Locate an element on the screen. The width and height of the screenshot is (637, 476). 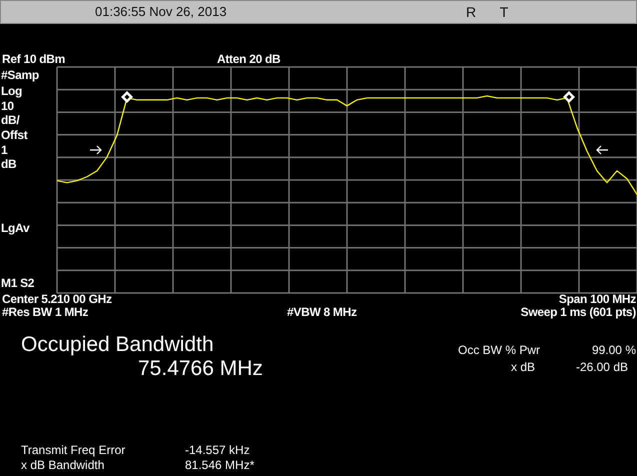
text: -14.557 kHz is located at coordinates (217, 450).